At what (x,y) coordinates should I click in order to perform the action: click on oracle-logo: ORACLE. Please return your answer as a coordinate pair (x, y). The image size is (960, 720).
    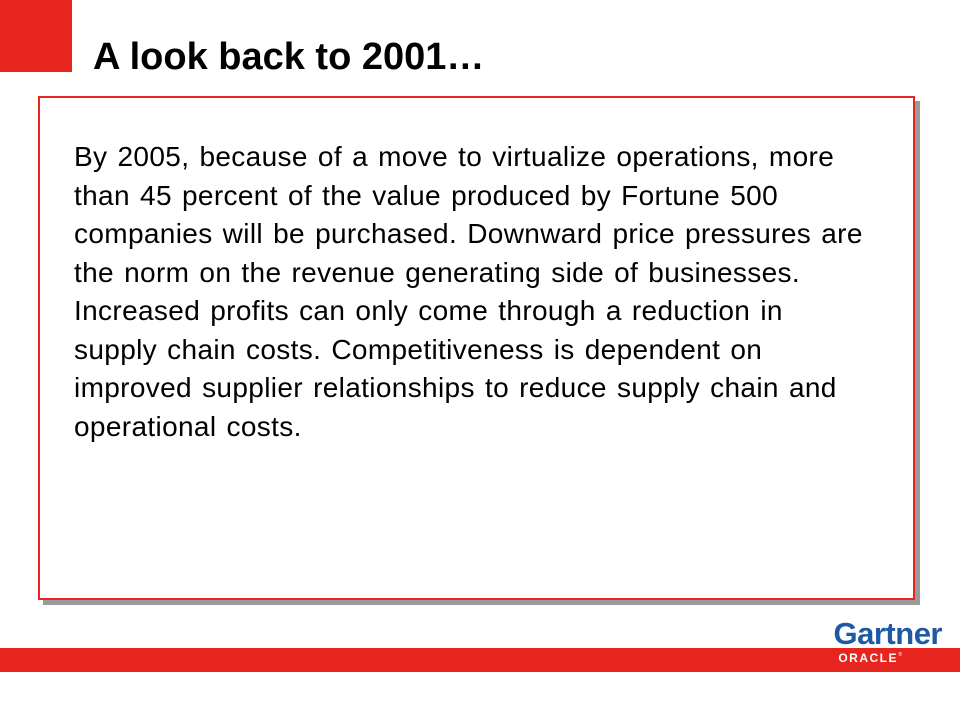
    Looking at the image, I should click on (868, 658).